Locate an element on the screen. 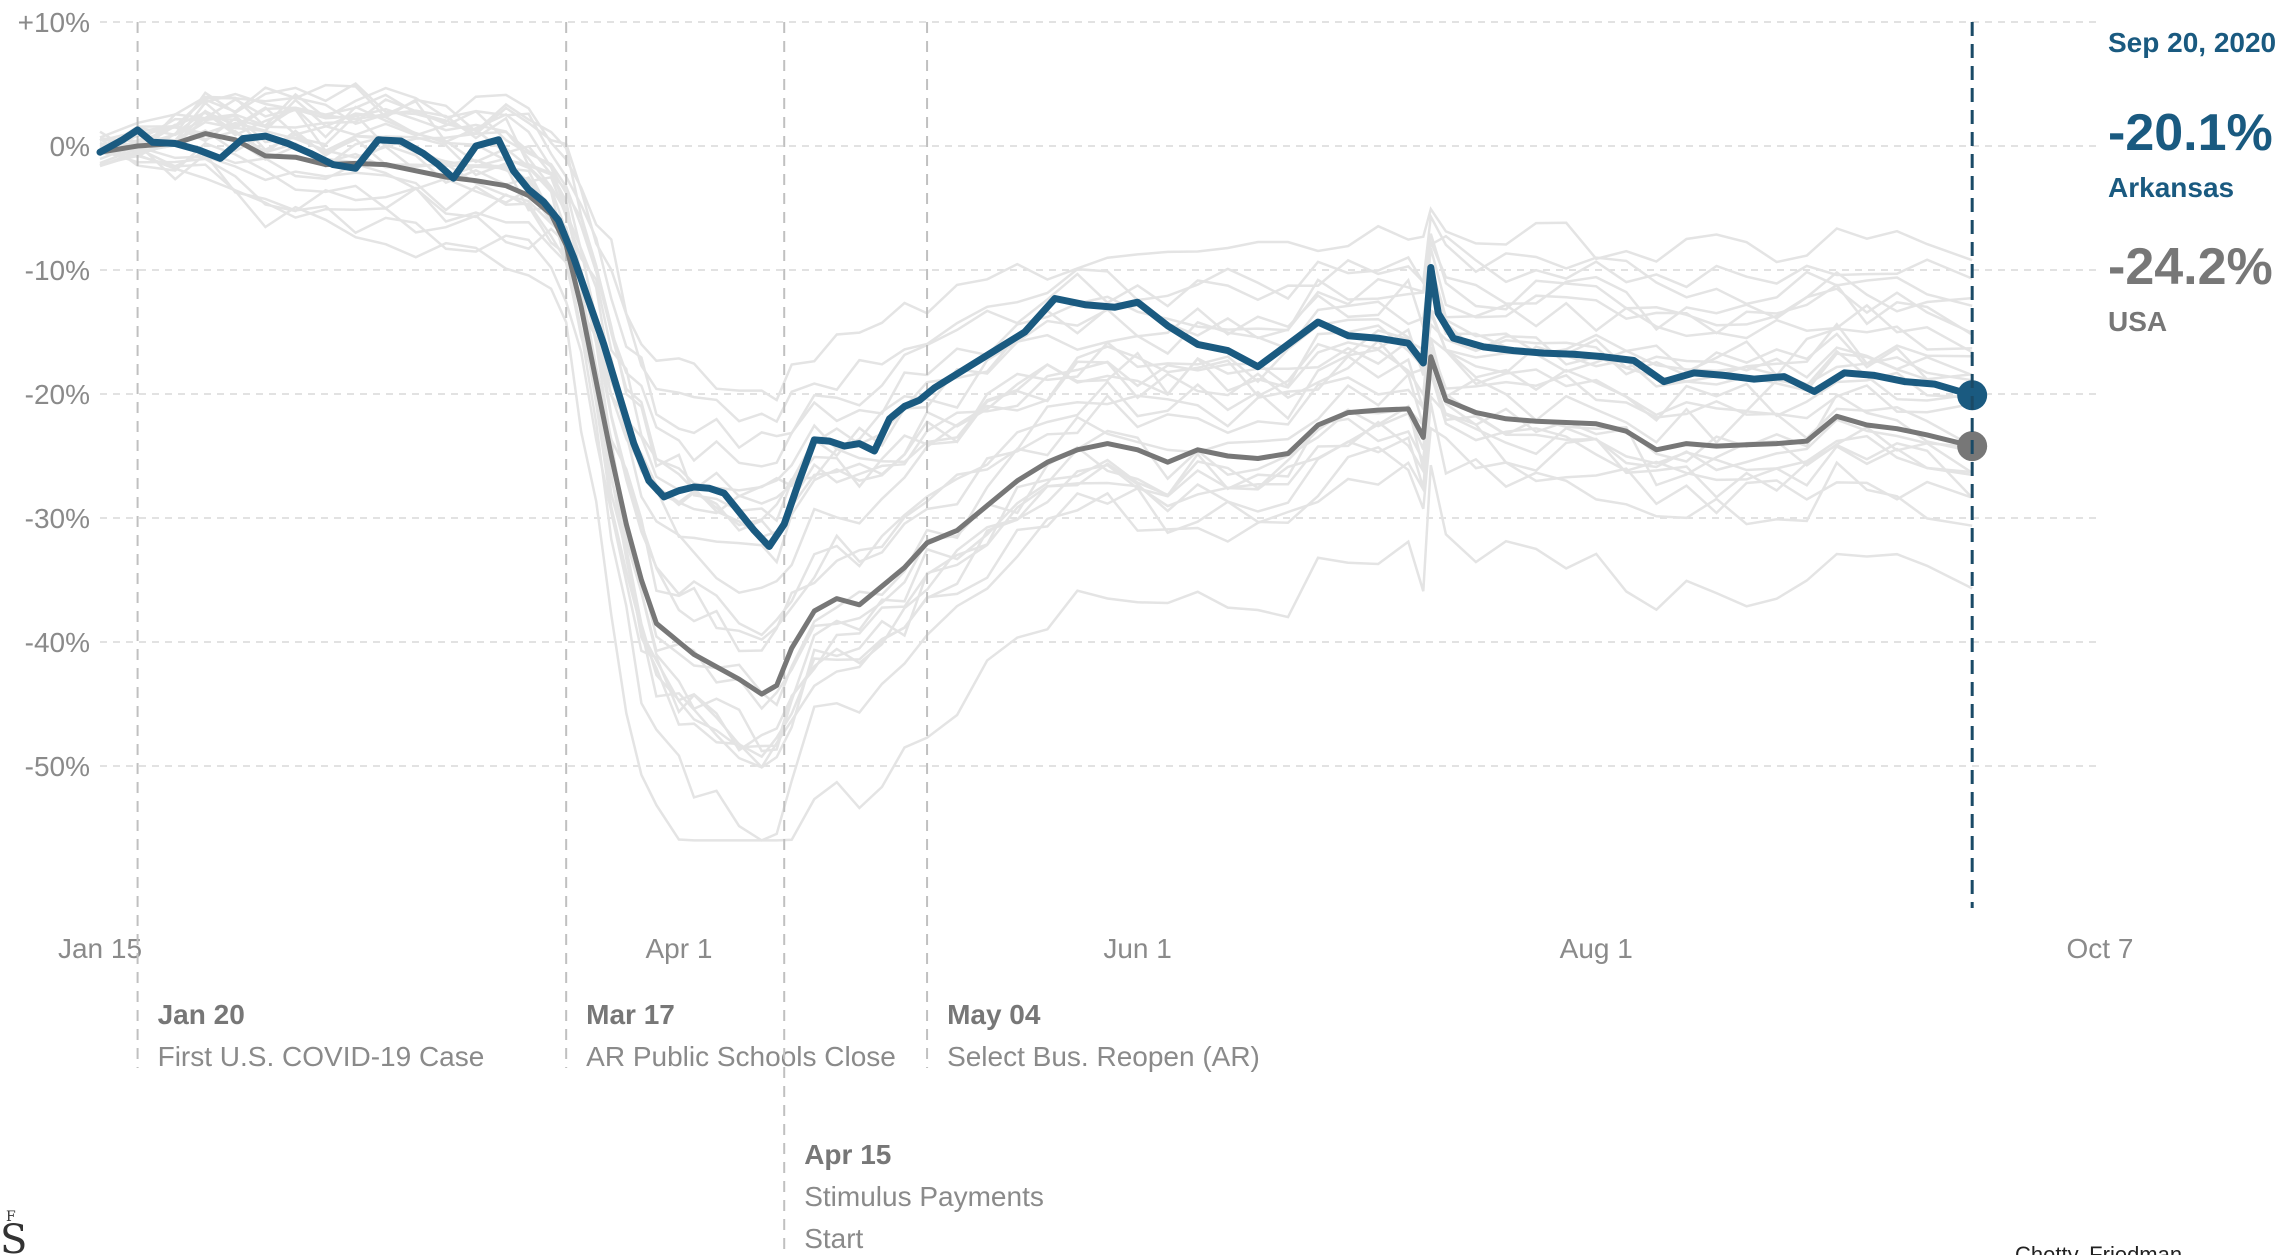  corner-mark-small: F is located at coordinates (11, 1217).